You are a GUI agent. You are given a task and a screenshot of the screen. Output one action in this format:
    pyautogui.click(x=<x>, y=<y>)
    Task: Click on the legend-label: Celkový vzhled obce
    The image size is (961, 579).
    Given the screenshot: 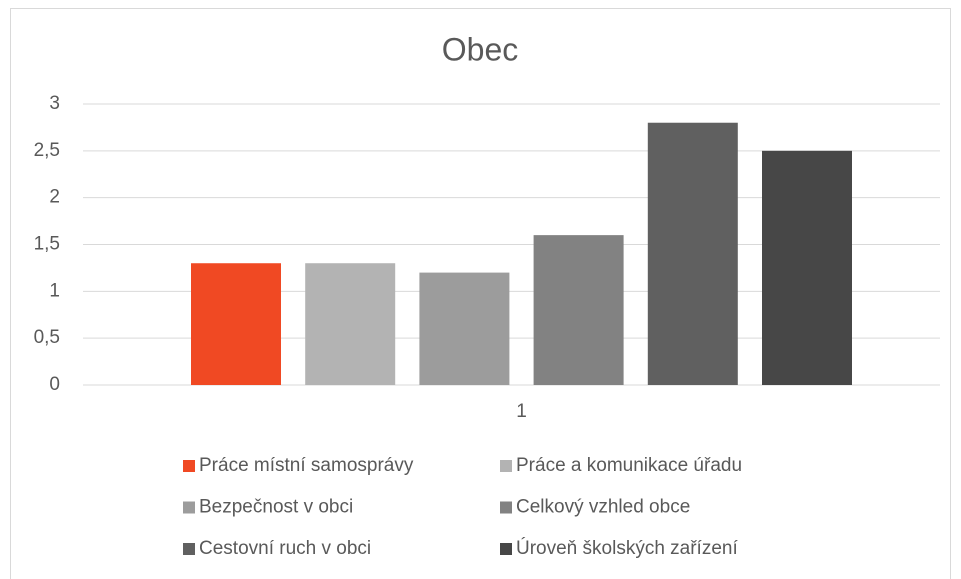 What is the action you would take?
    pyautogui.click(x=603, y=507)
    